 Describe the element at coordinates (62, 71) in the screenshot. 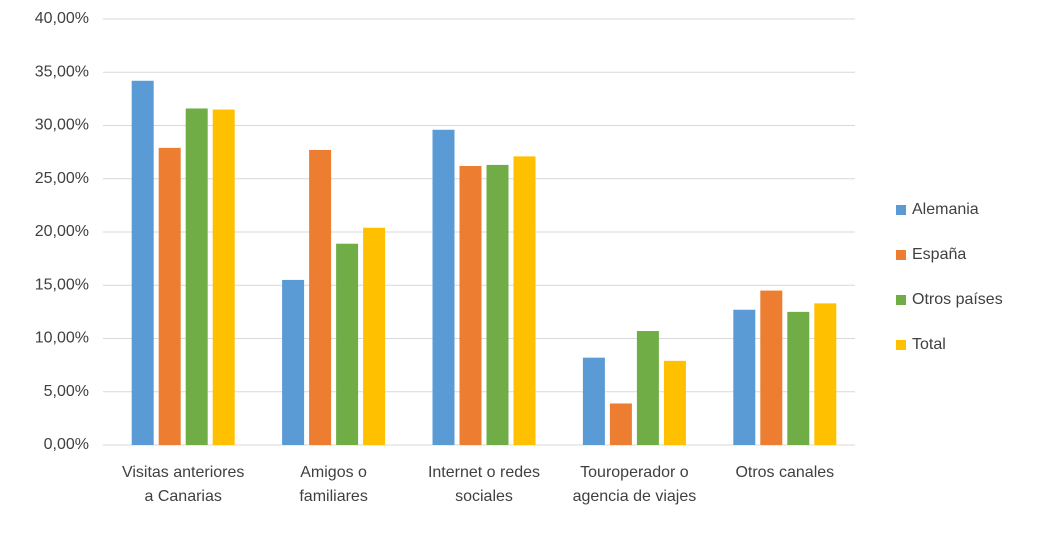

I see `y-tick-label: 35,00%` at that location.